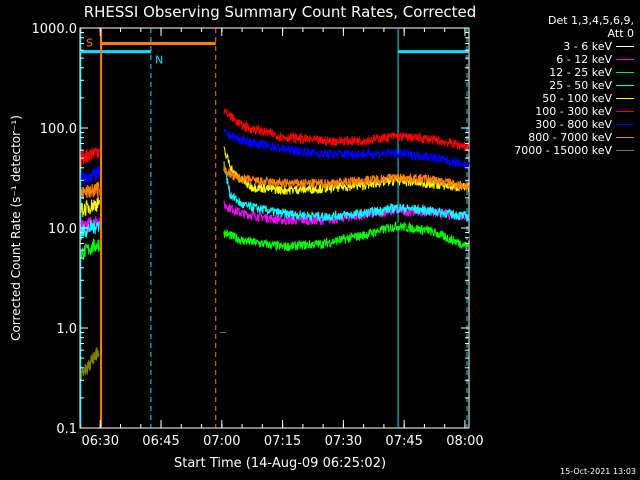 This screenshot has height=480, width=640. I want to click on night-label: N, so click(159, 60).